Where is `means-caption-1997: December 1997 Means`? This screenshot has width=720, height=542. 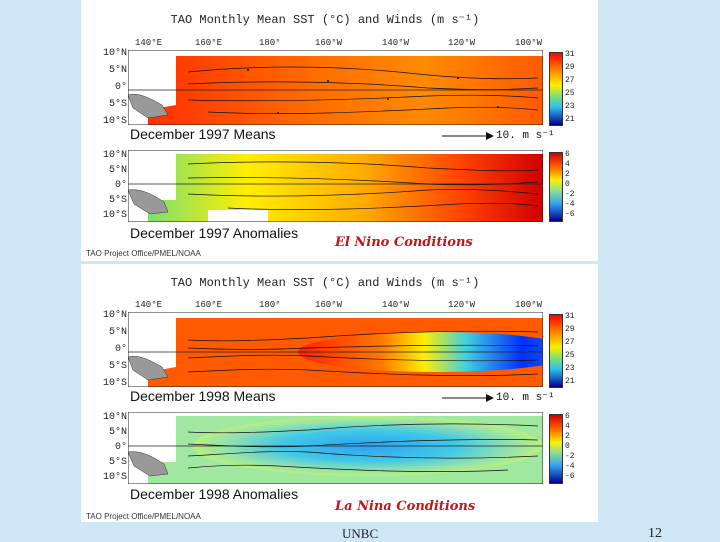 means-caption-1997: December 1997 Means is located at coordinates (203, 134).